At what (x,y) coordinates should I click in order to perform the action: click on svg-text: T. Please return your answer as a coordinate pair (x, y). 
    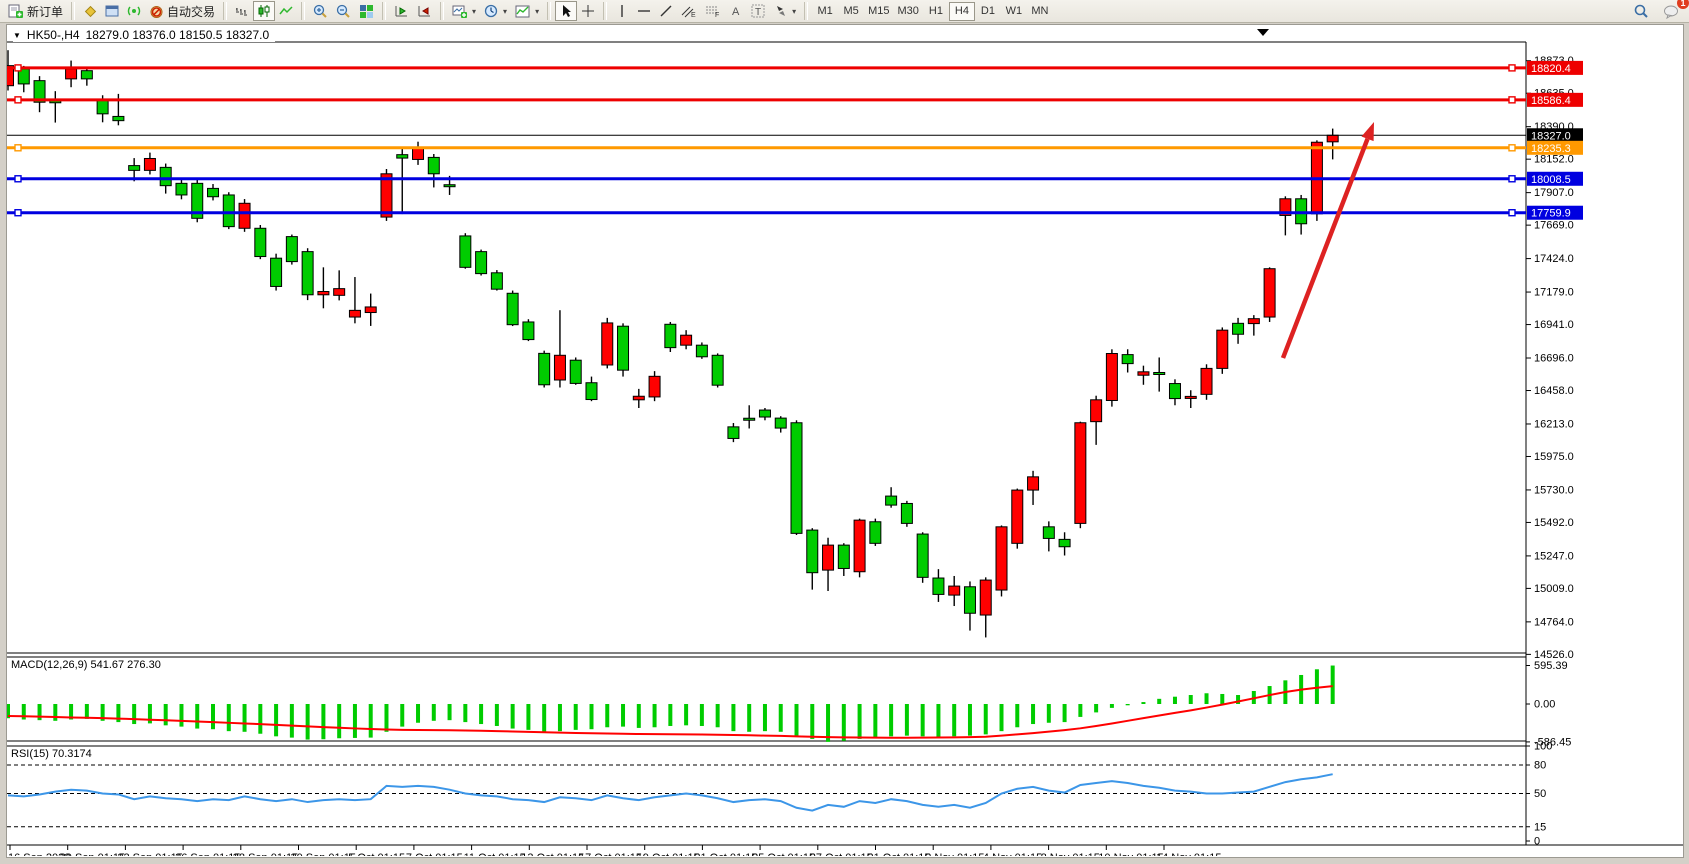
    Looking at the image, I should click on (758, 12).